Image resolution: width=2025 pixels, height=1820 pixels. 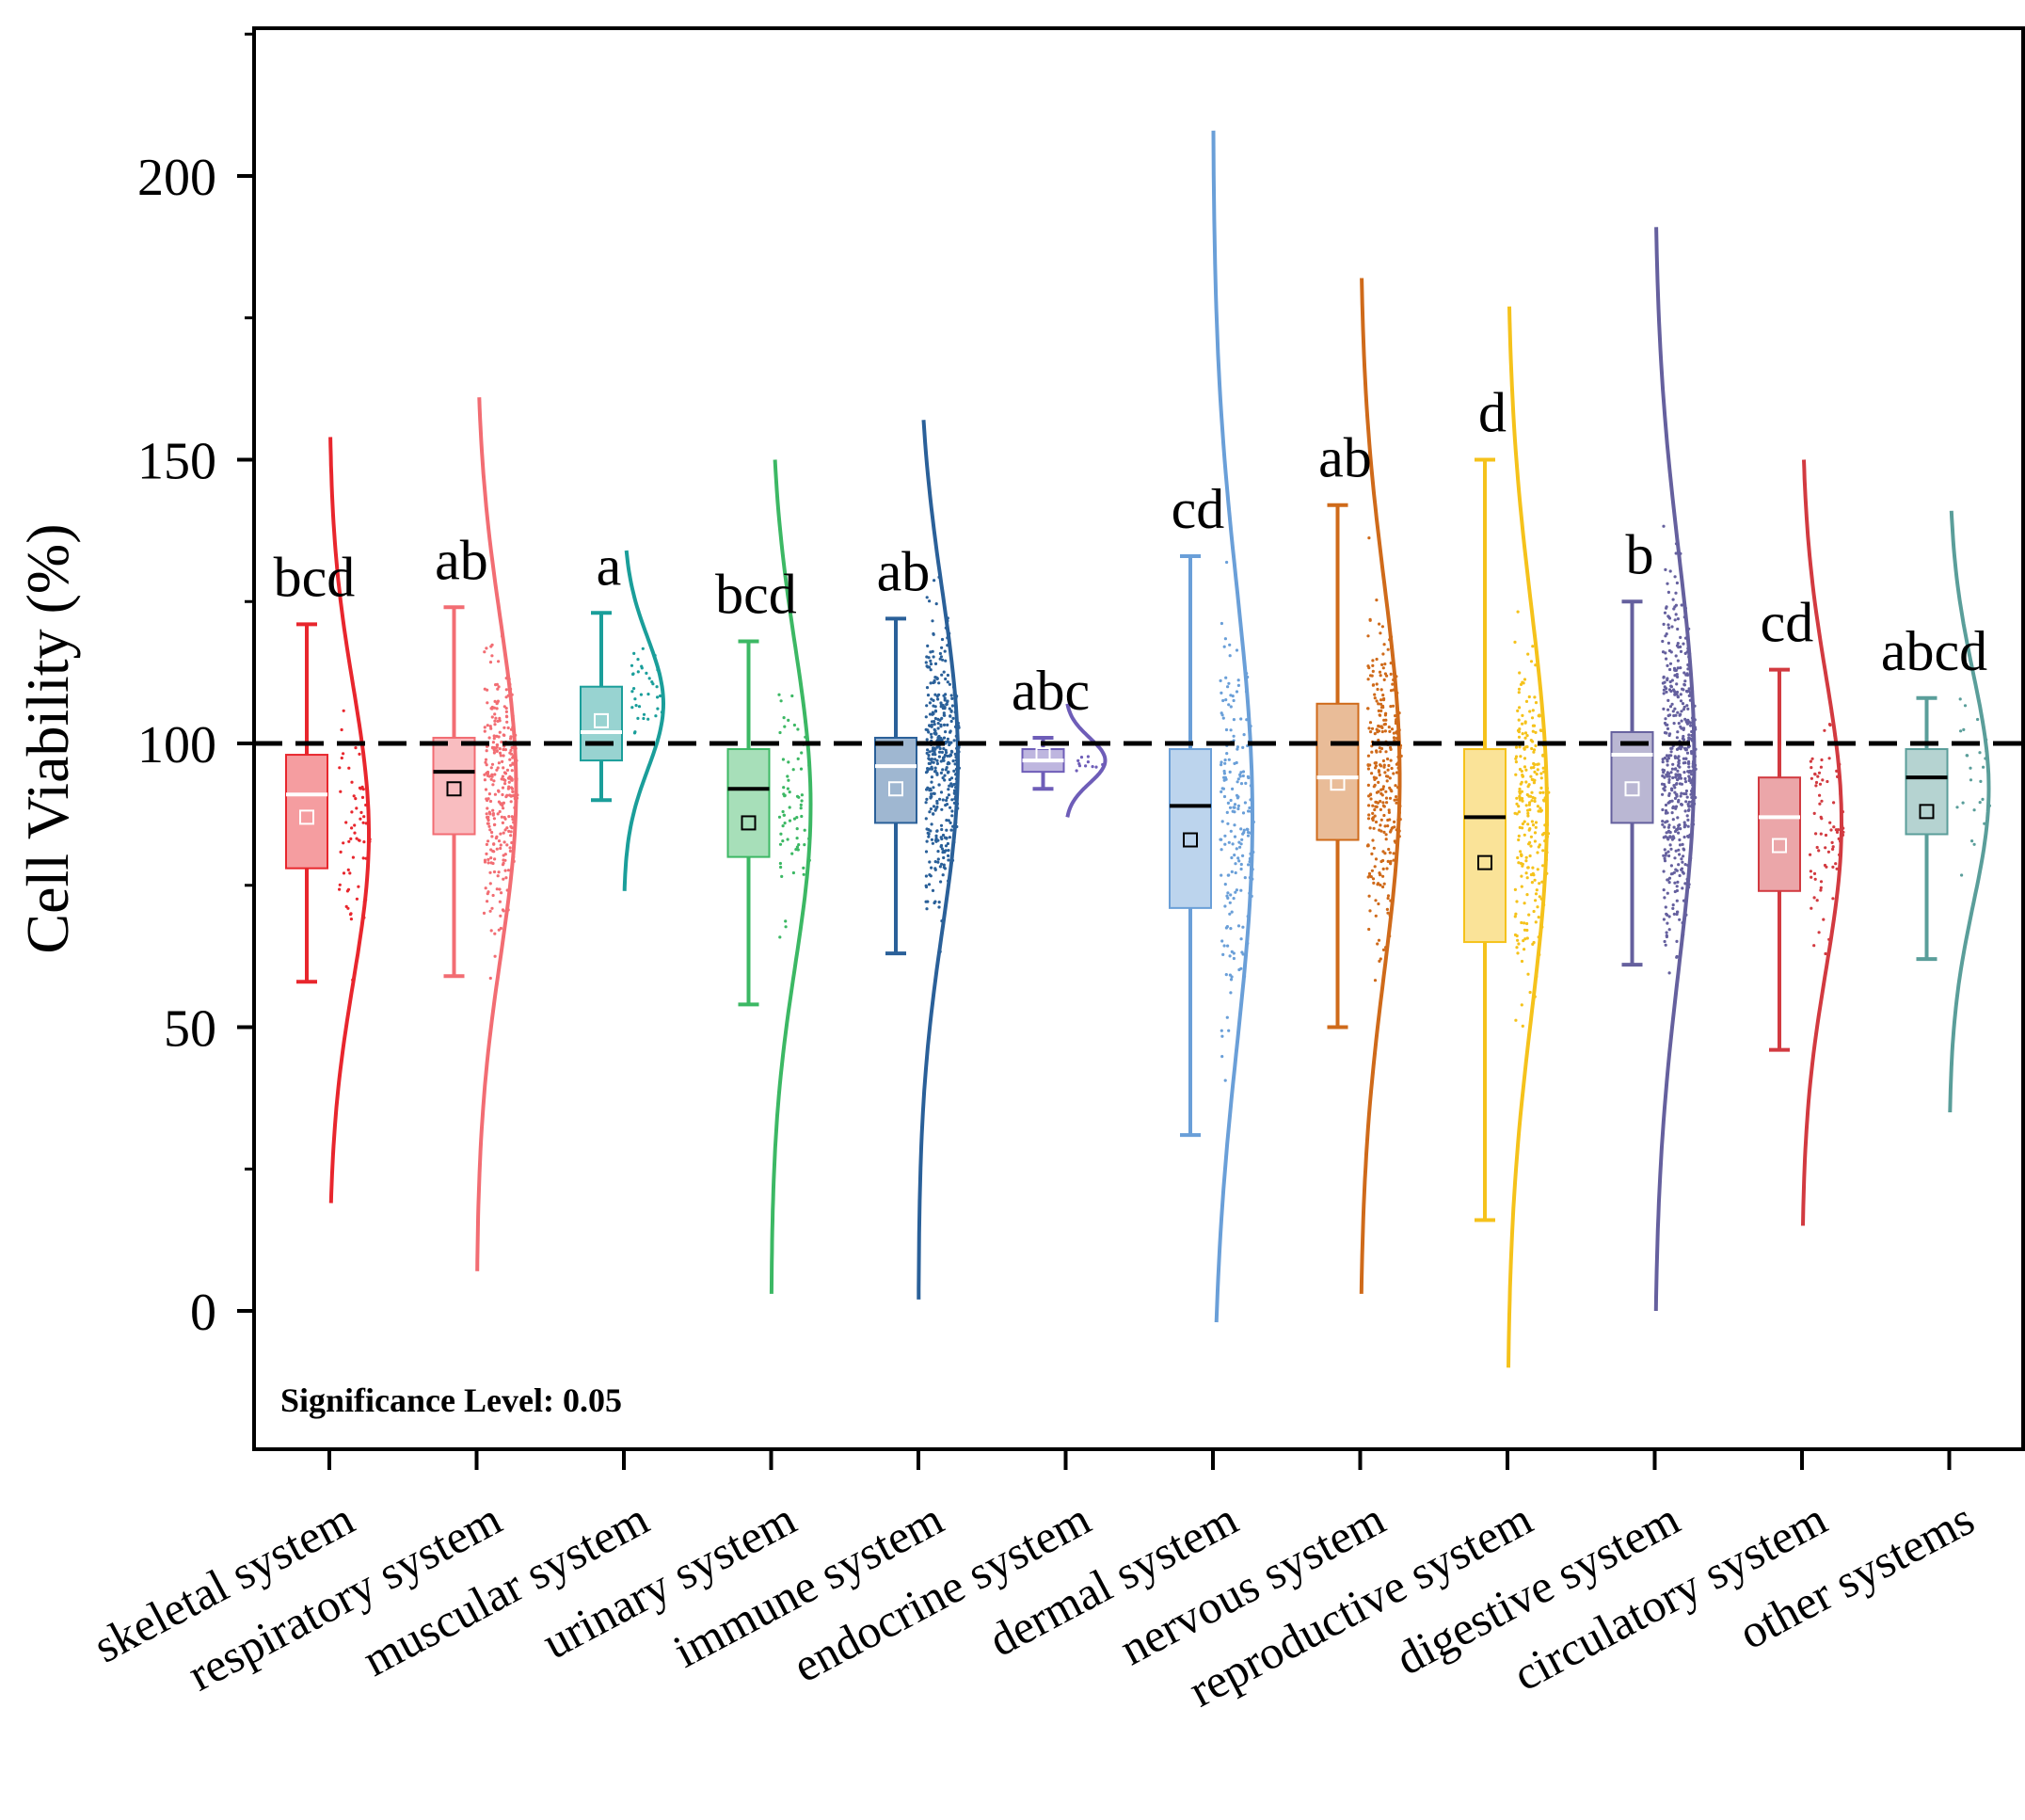 What do you see at coordinates (177, 178) in the screenshot?
I see `y-tick-label: 200` at bounding box center [177, 178].